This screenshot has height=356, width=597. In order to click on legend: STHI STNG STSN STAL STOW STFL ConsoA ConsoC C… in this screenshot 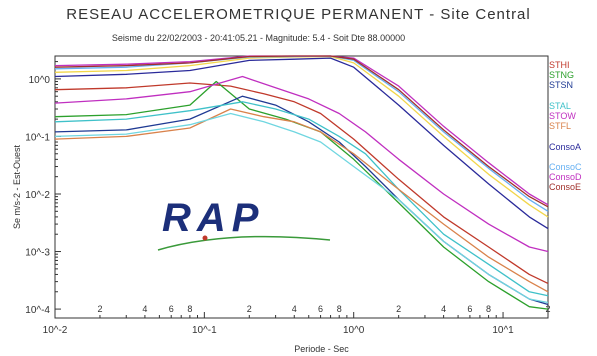, I will do `click(572, 126)`.